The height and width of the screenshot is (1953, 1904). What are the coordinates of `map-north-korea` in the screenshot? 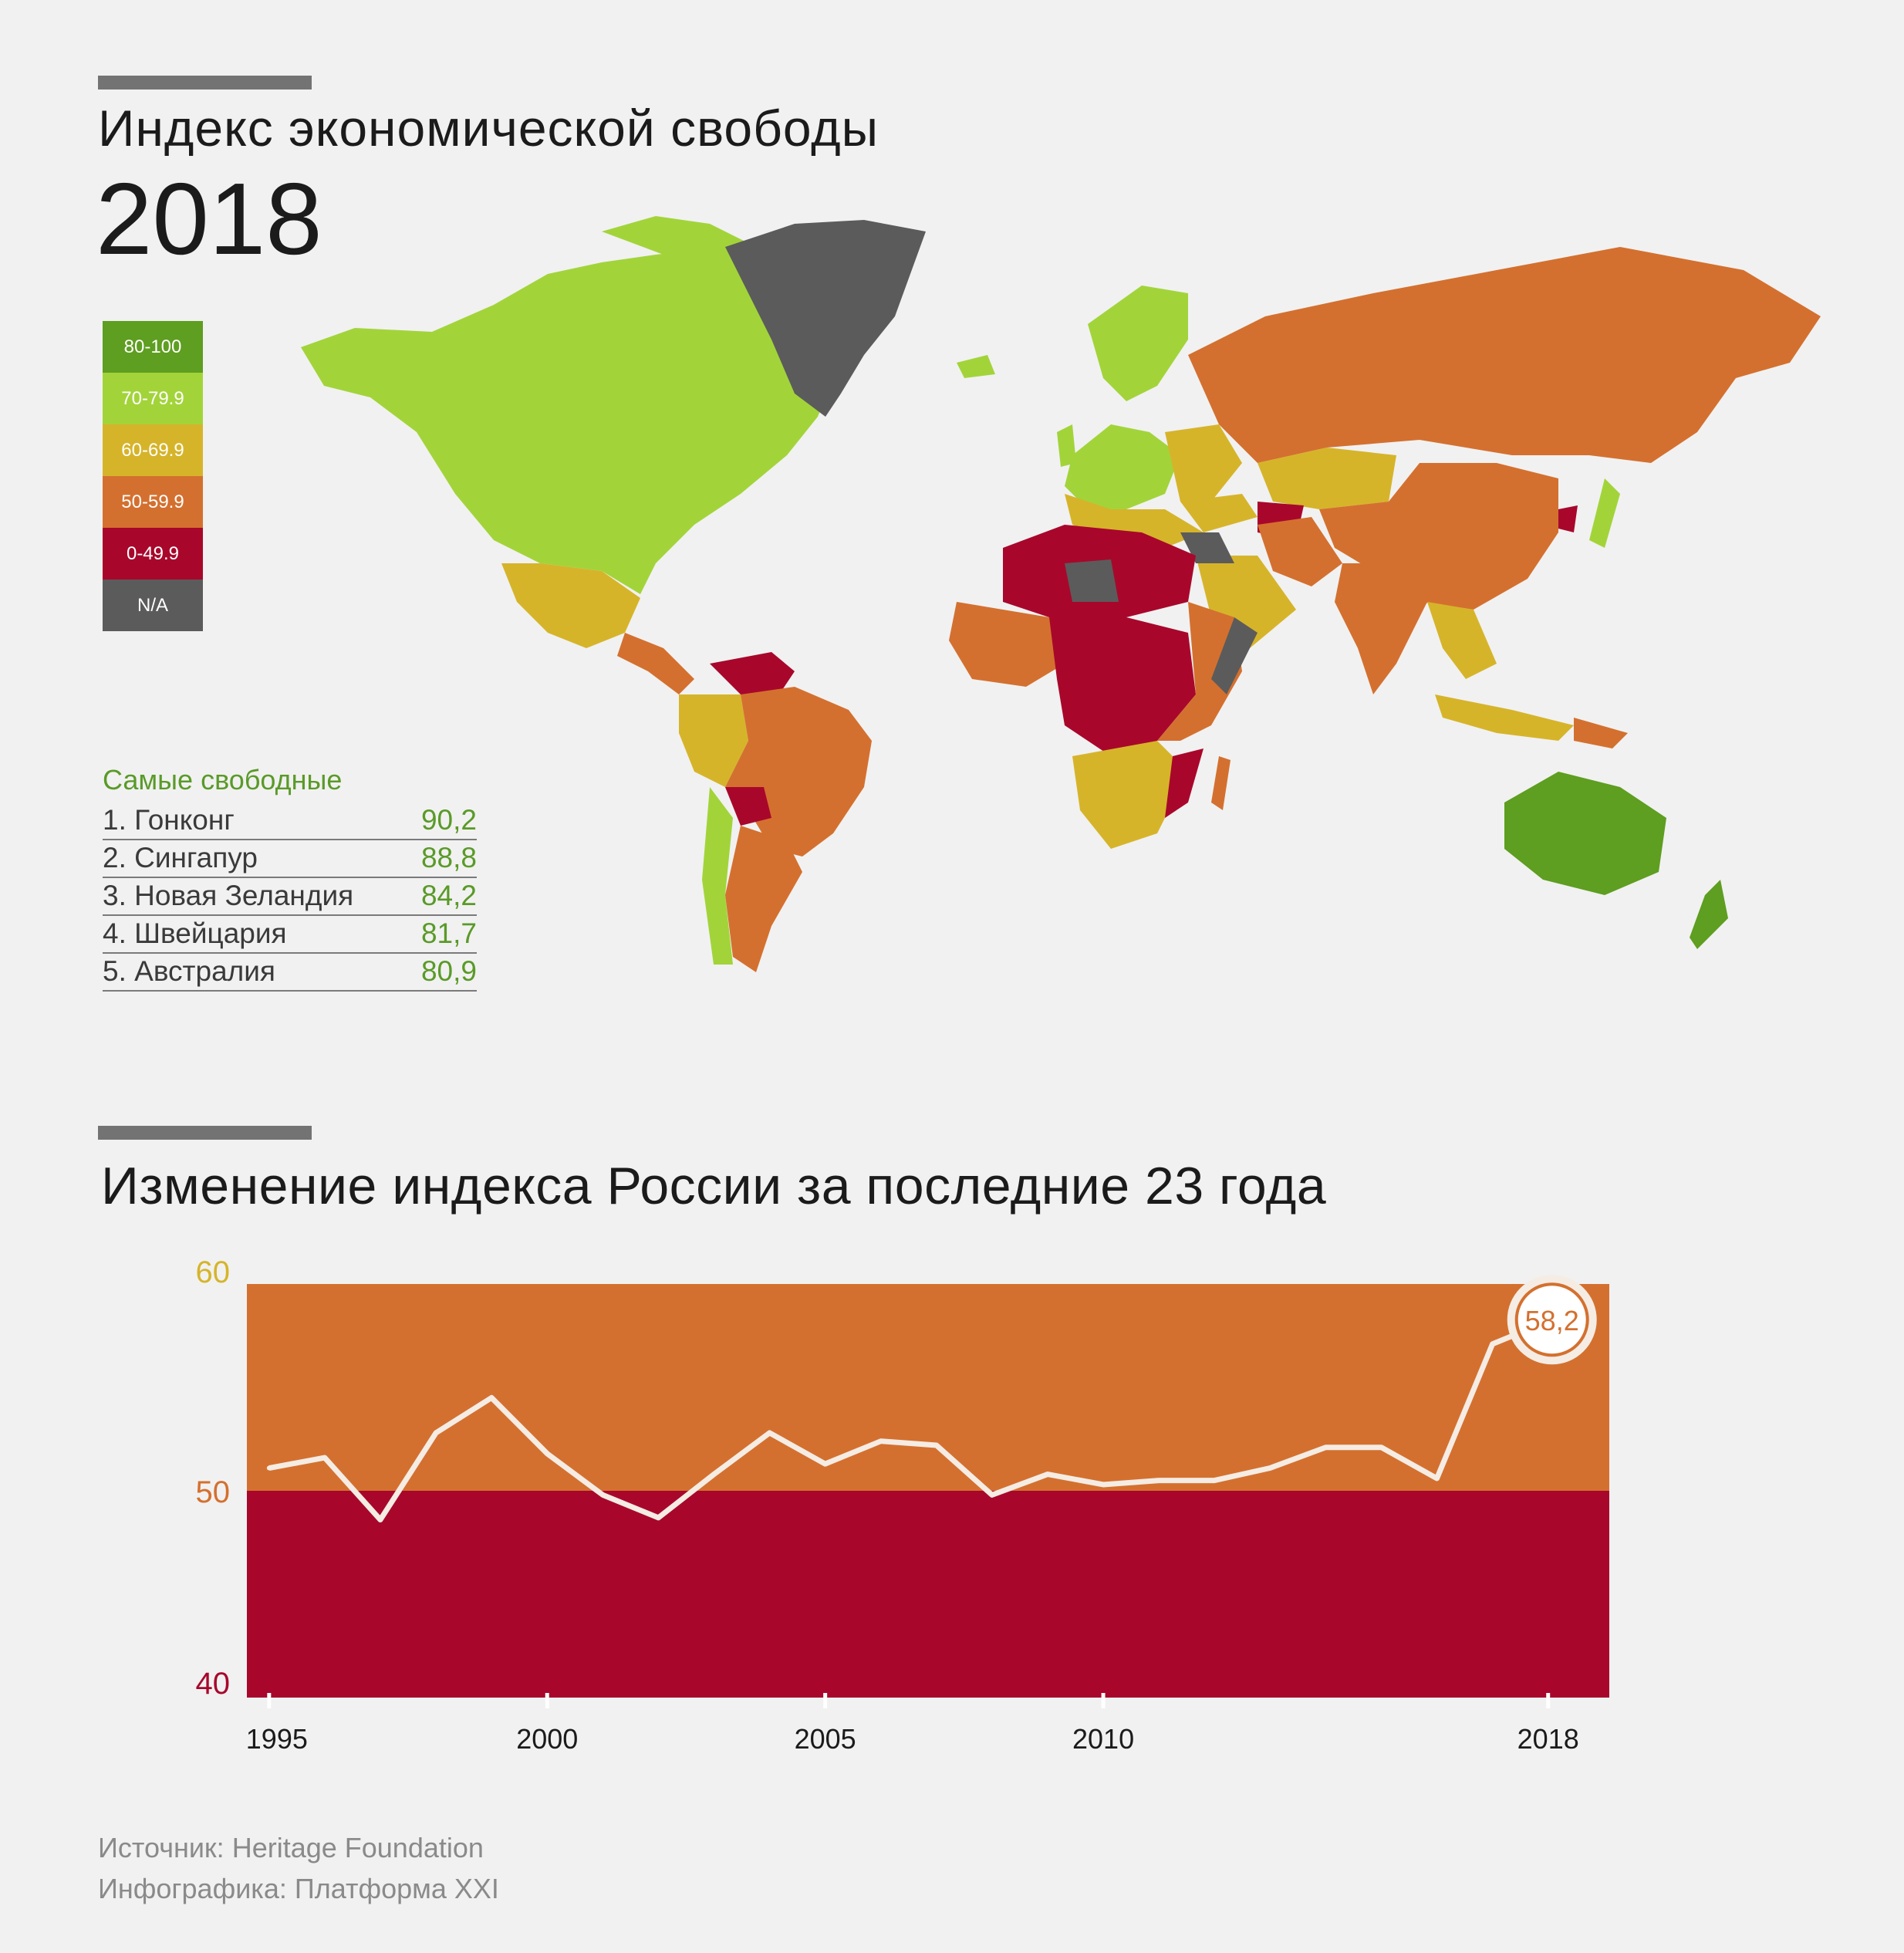 It's located at (1568, 518).